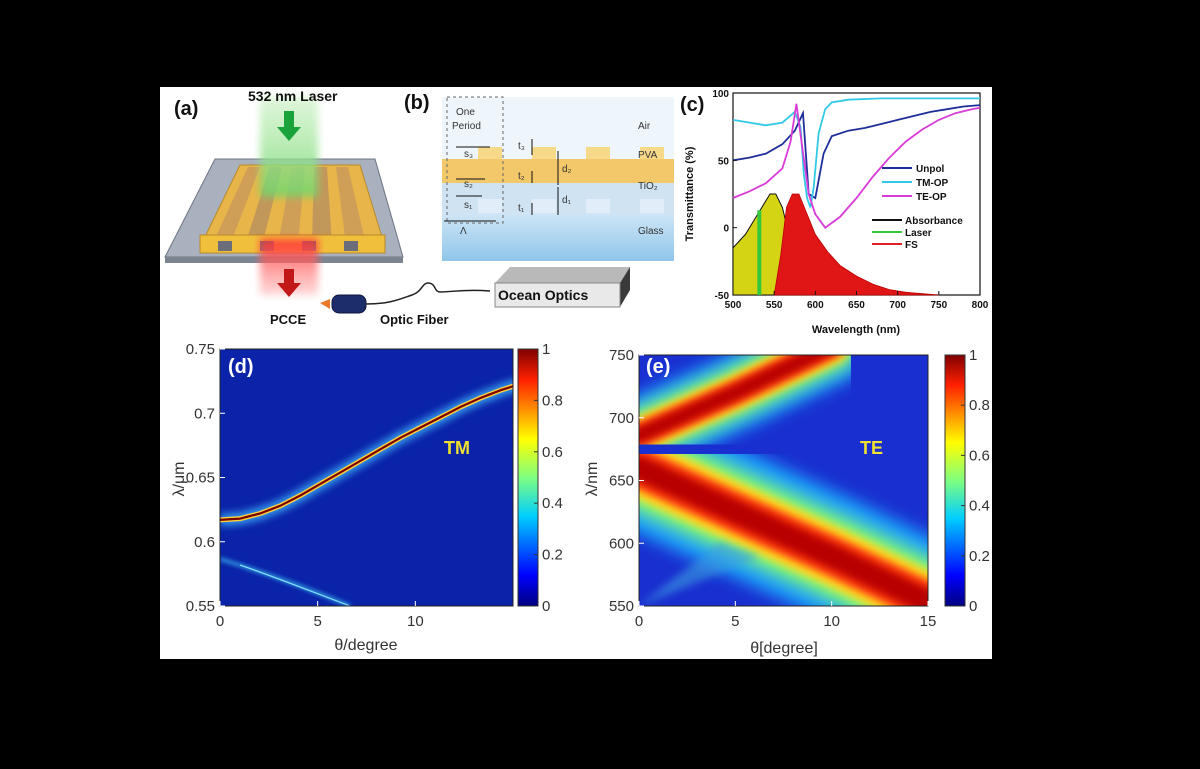  What do you see at coordinates (733, 305) in the screenshot?
I see `spectrum-x-tick-label: 500` at bounding box center [733, 305].